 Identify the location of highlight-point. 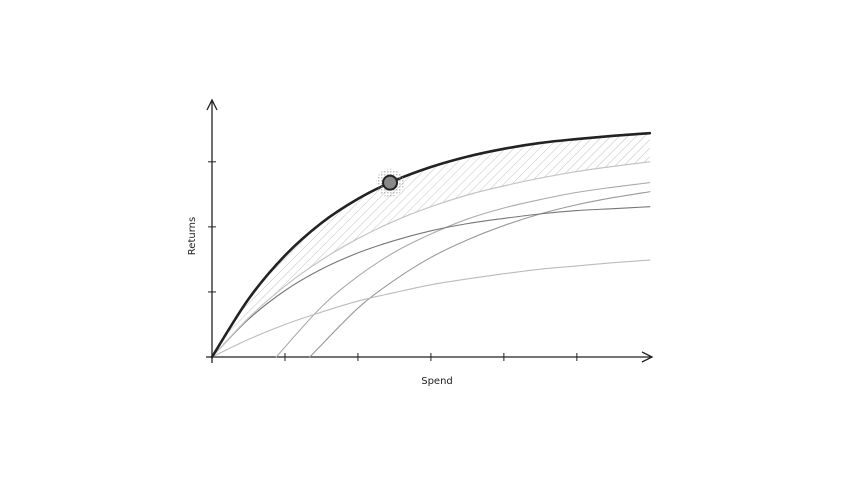
(390, 182).